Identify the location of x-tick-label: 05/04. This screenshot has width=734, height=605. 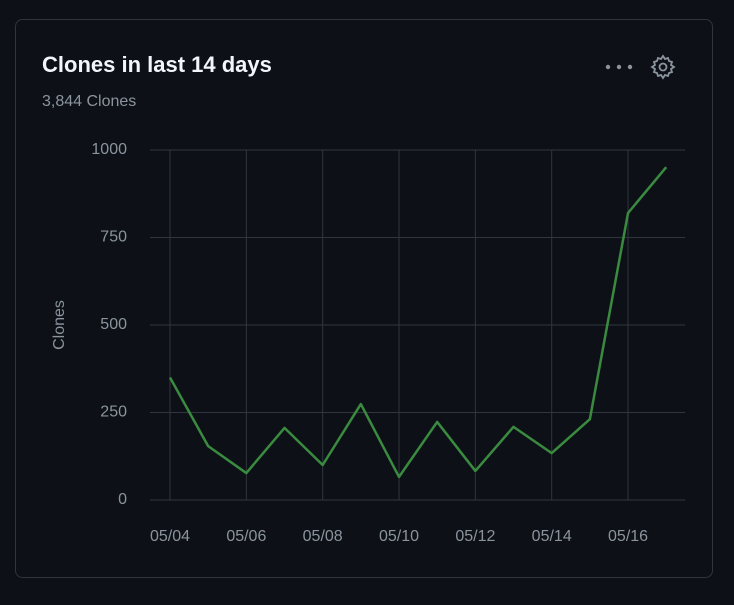
(170, 536).